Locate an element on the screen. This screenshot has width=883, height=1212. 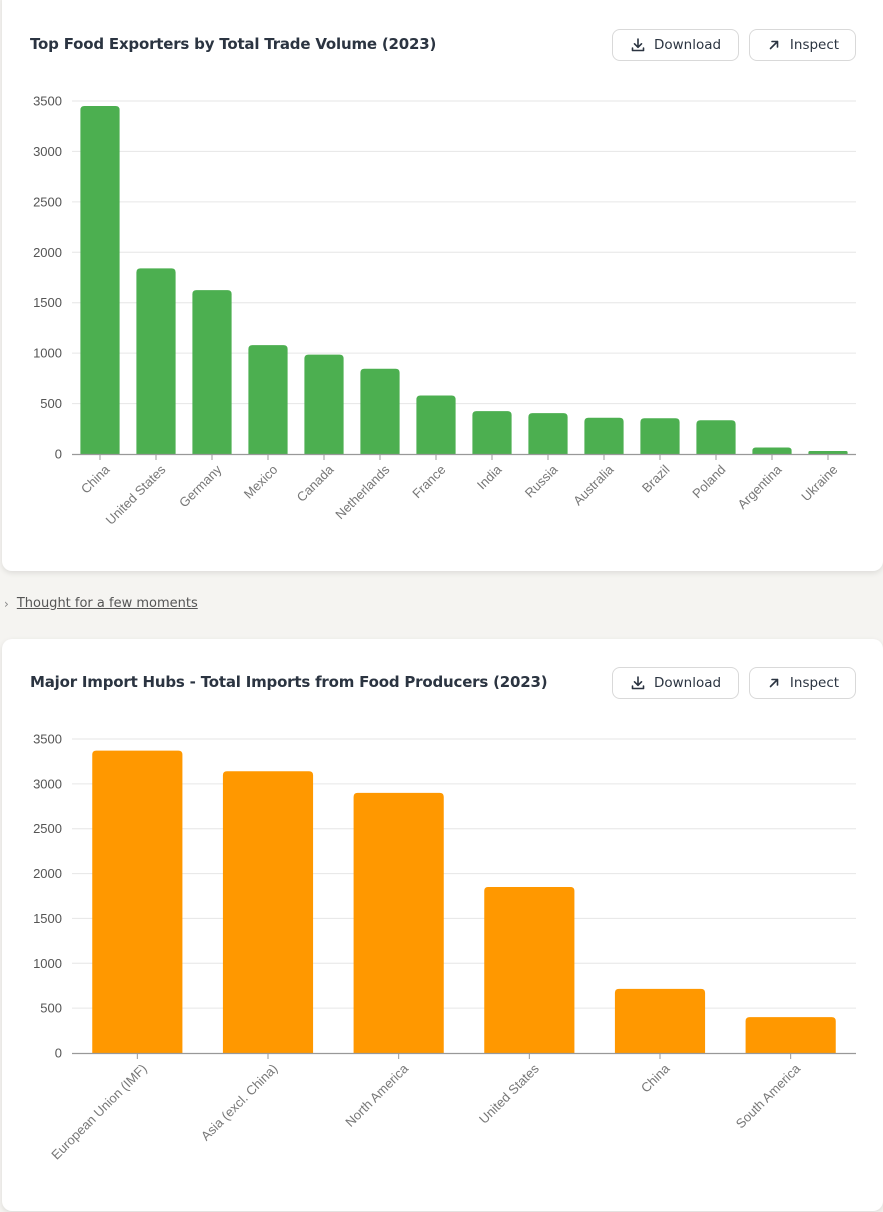
x-tick-label: Poland is located at coordinates (708, 481).